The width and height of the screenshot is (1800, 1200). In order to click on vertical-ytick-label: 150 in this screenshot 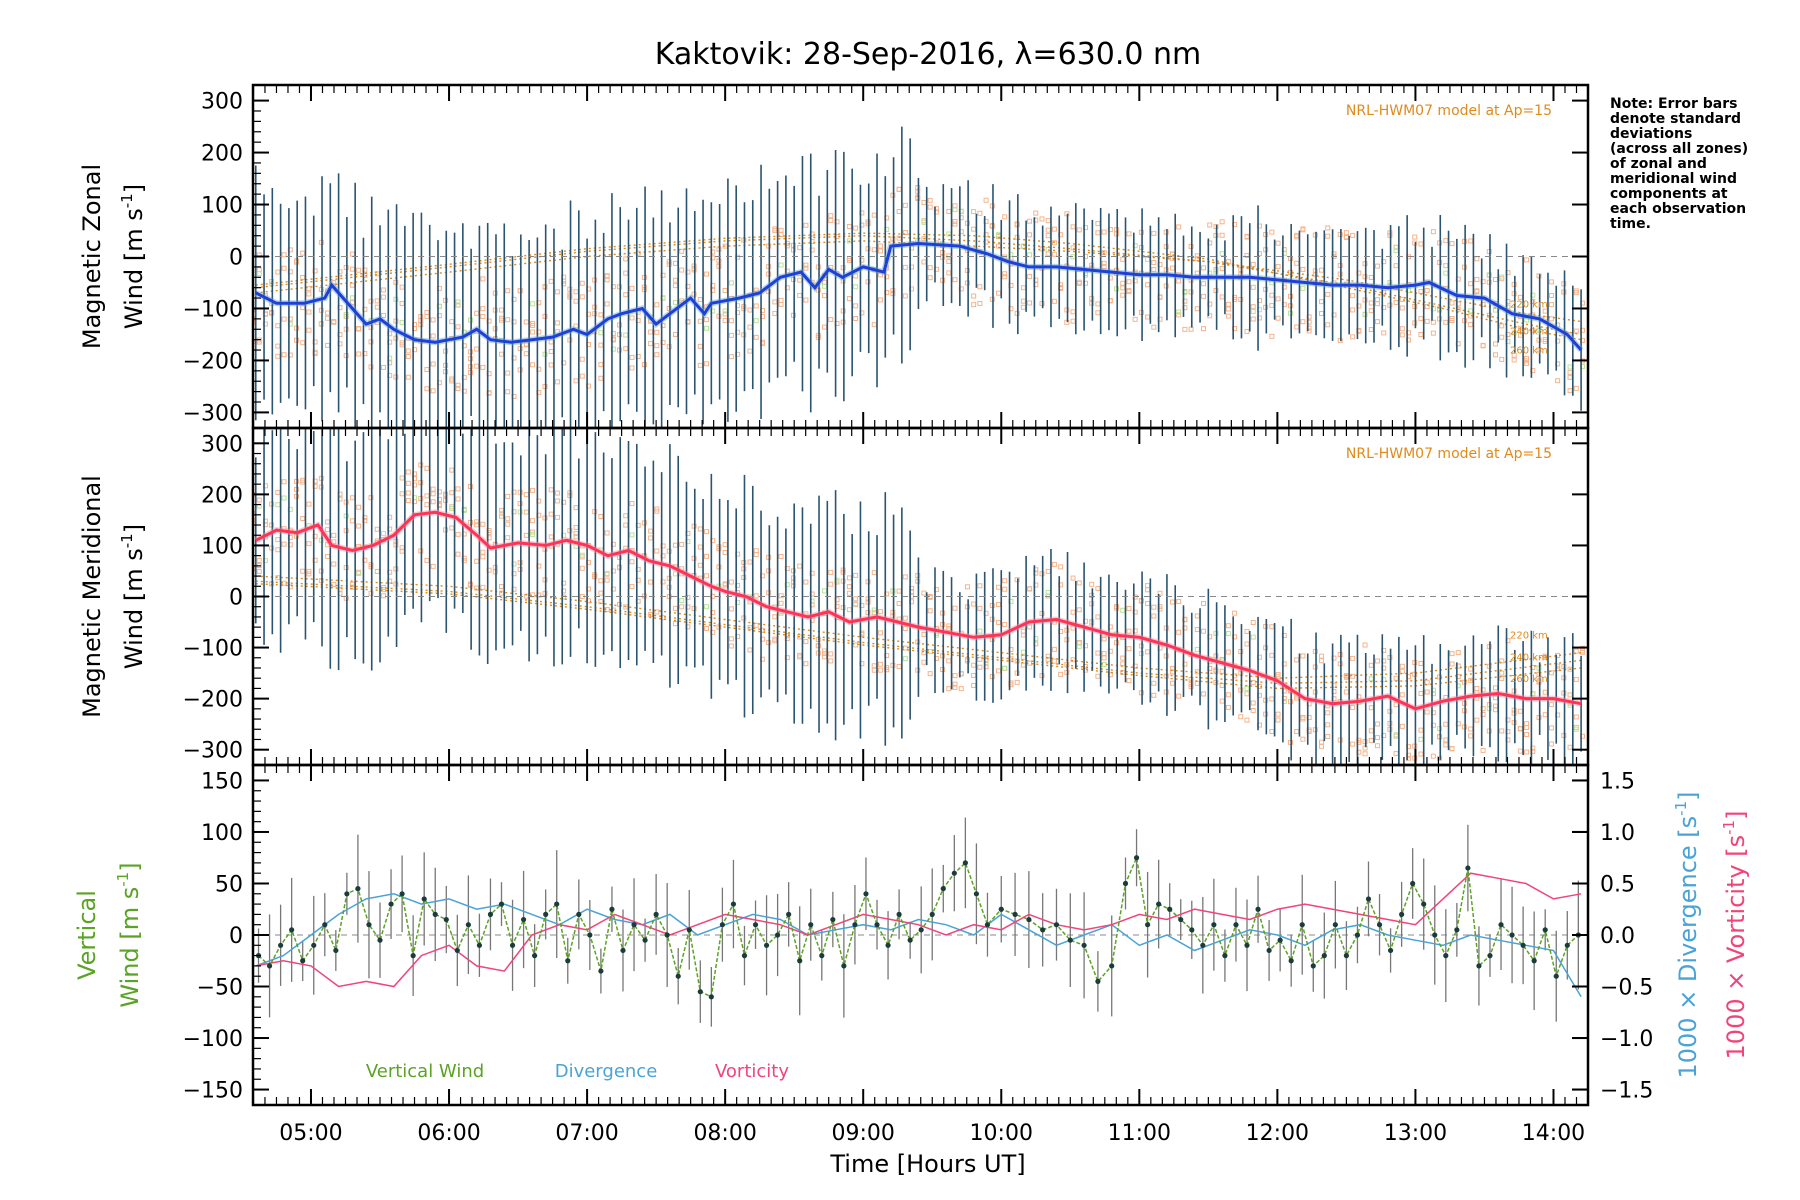, I will do `click(222, 781)`.